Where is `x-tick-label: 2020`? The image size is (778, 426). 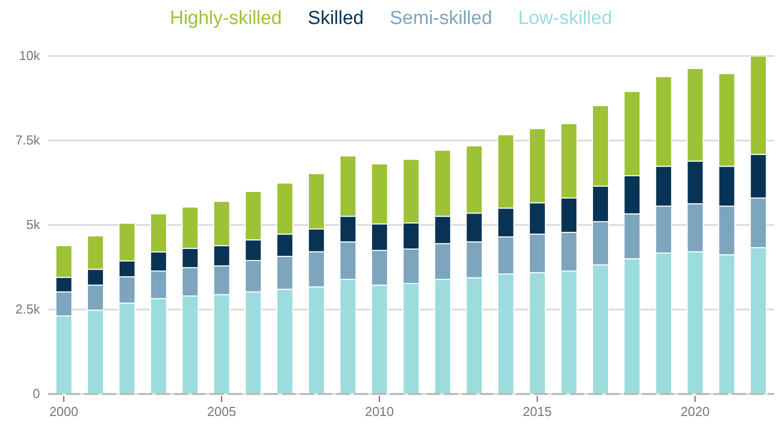 x-tick-label: 2020 is located at coordinates (695, 411).